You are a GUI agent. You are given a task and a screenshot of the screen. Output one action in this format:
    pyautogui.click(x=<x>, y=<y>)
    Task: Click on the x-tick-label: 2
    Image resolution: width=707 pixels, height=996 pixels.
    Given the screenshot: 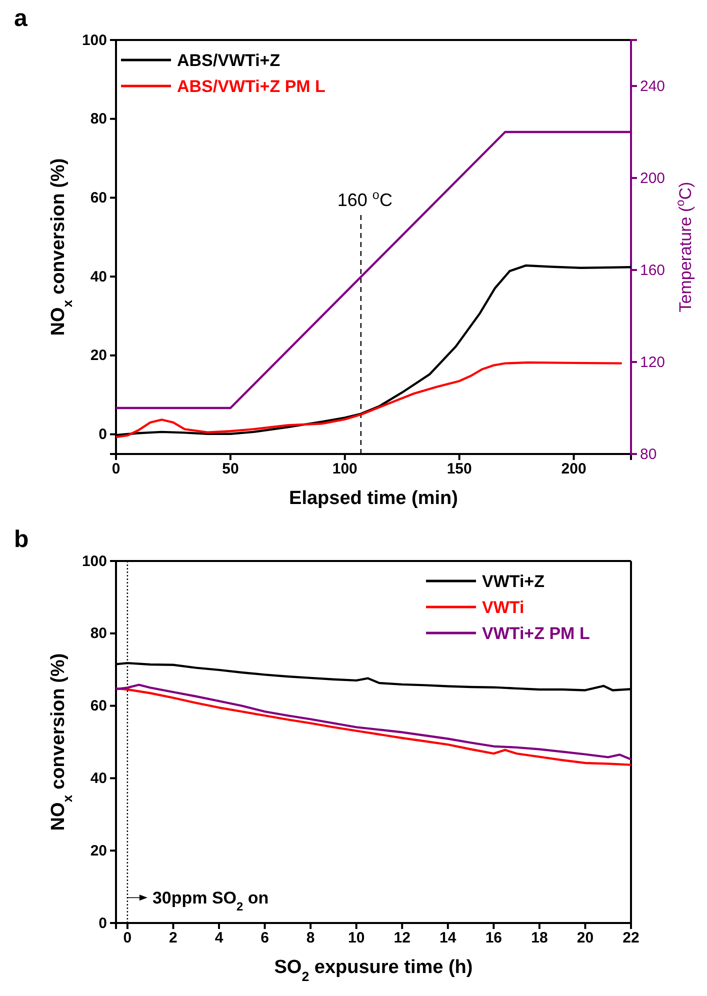 What is the action you would take?
    pyautogui.click(x=173, y=938)
    